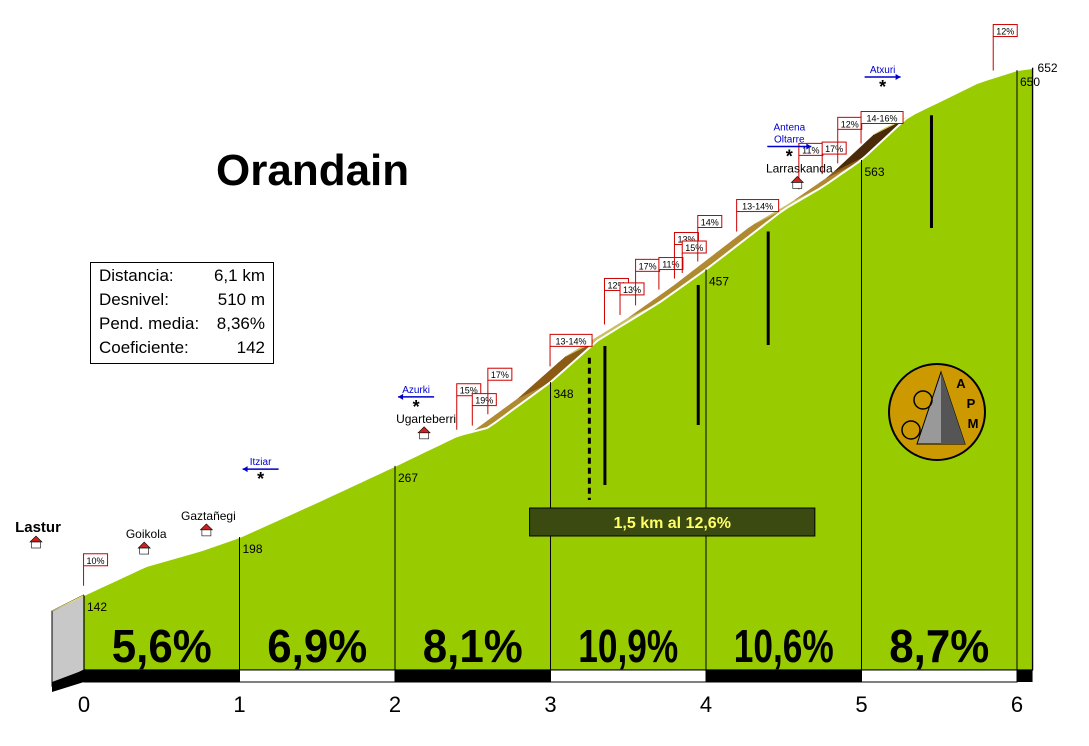 The height and width of the screenshot is (746, 1089). Describe the element at coordinates (313, 170) in the screenshot. I see `chart-title: Orandain` at that location.